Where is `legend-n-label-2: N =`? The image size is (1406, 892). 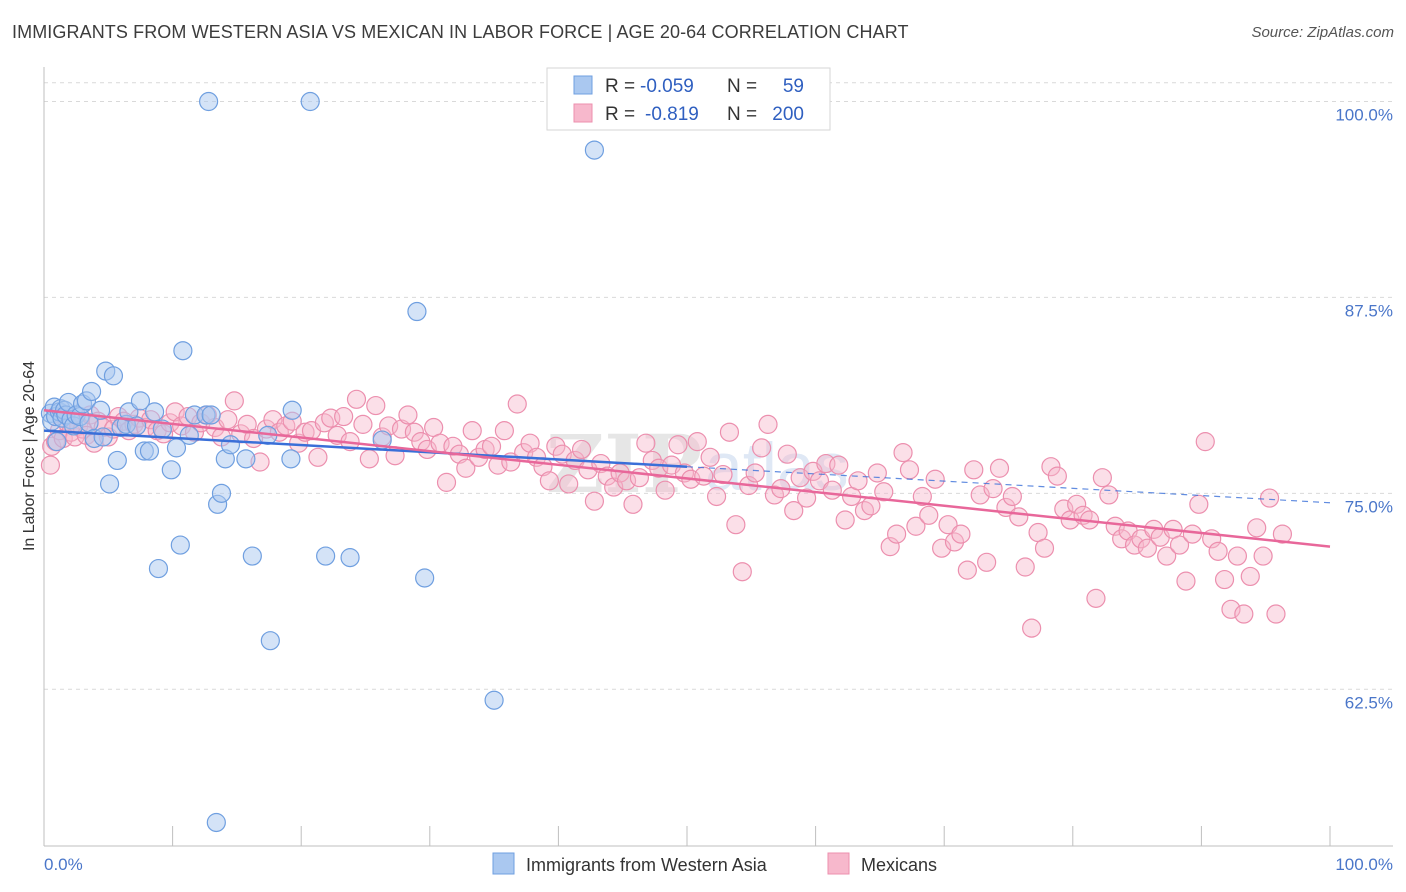 legend-n-label-2: N = is located at coordinates (742, 114).